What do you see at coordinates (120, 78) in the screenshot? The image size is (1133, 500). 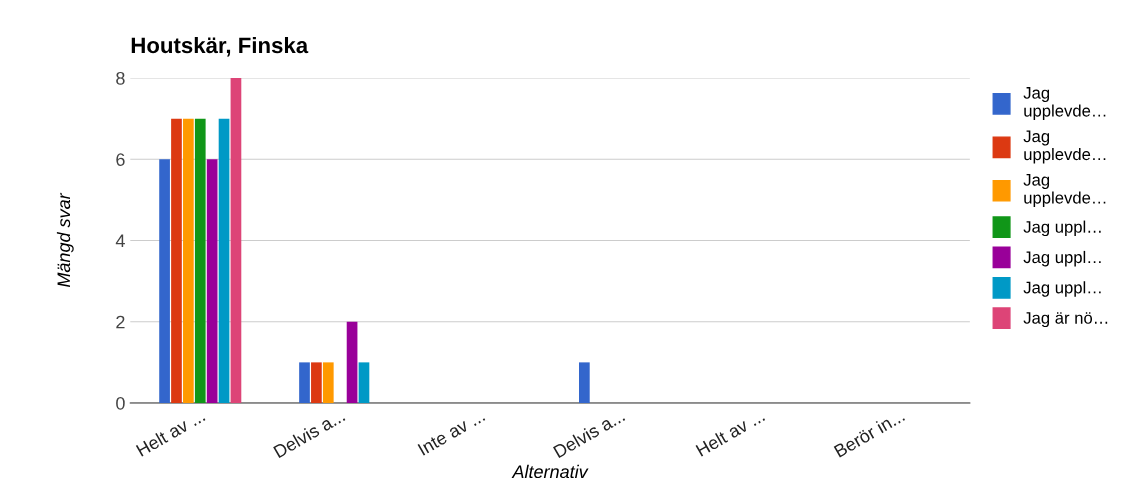 I see `y-tick-label: 8` at bounding box center [120, 78].